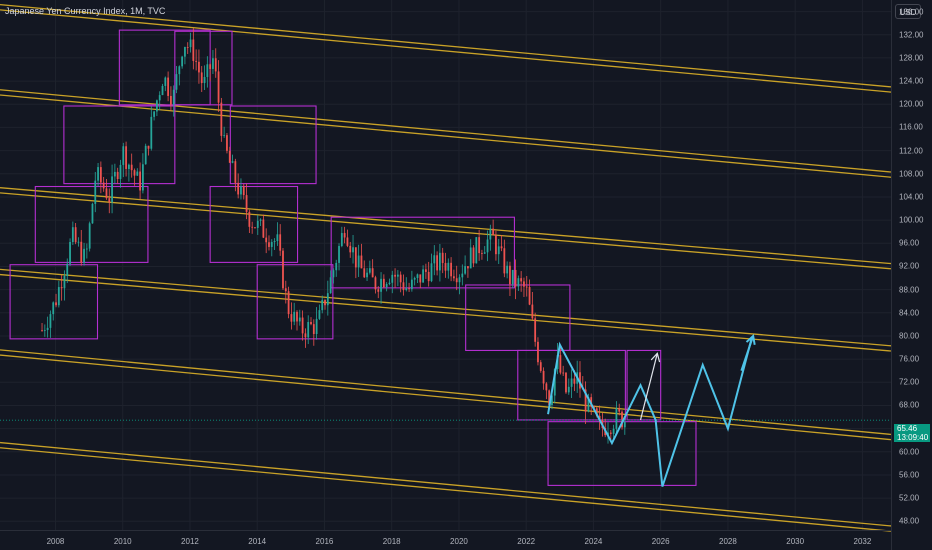 This screenshot has height=550, width=932. What do you see at coordinates (909, 336) in the screenshot?
I see `price-tick-label: 80.00` at bounding box center [909, 336].